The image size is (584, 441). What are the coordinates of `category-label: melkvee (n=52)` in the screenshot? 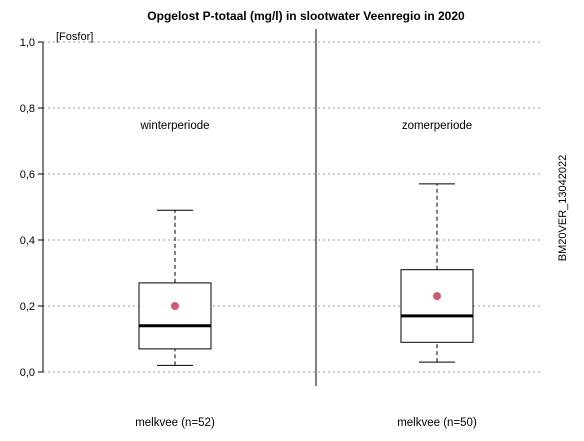 It's located at (175, 423).